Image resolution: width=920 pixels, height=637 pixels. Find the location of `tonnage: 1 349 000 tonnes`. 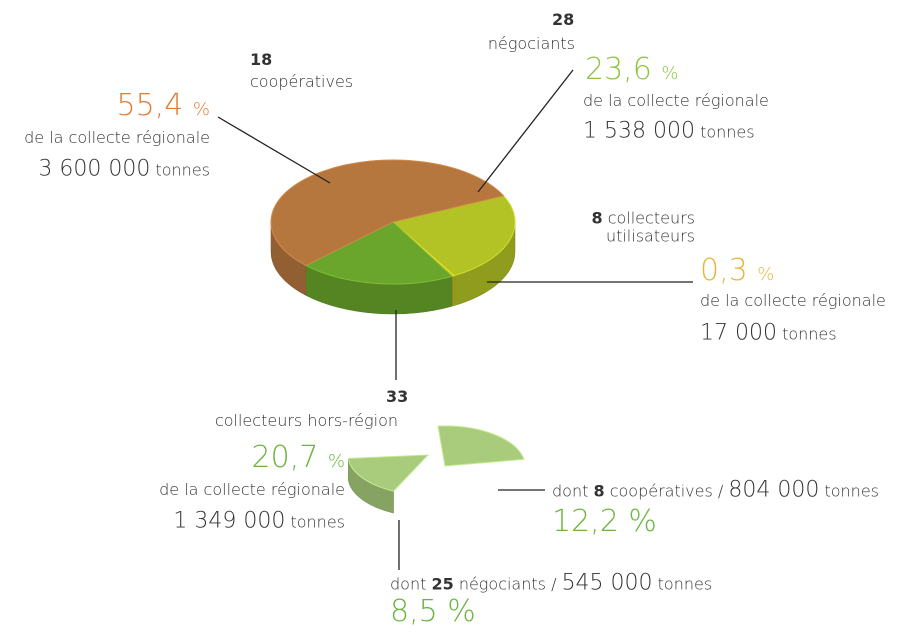

tonnage: 1 349 000 tonnes is located at coordinates (259, 520).